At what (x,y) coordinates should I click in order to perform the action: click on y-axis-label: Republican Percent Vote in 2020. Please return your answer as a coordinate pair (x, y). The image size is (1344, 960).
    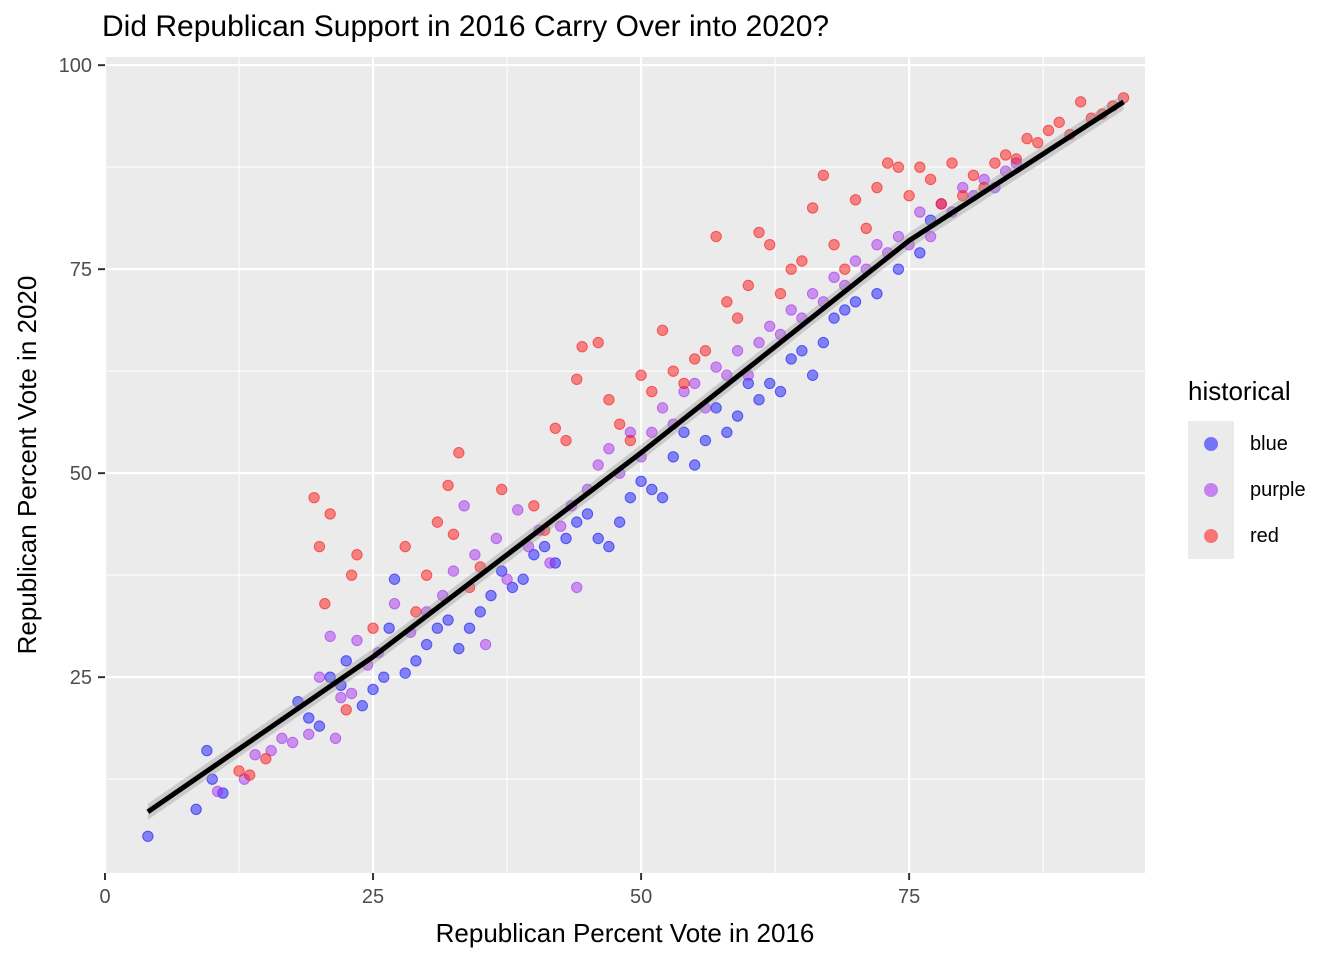
    Looking at the image, I should click on (27, 465).